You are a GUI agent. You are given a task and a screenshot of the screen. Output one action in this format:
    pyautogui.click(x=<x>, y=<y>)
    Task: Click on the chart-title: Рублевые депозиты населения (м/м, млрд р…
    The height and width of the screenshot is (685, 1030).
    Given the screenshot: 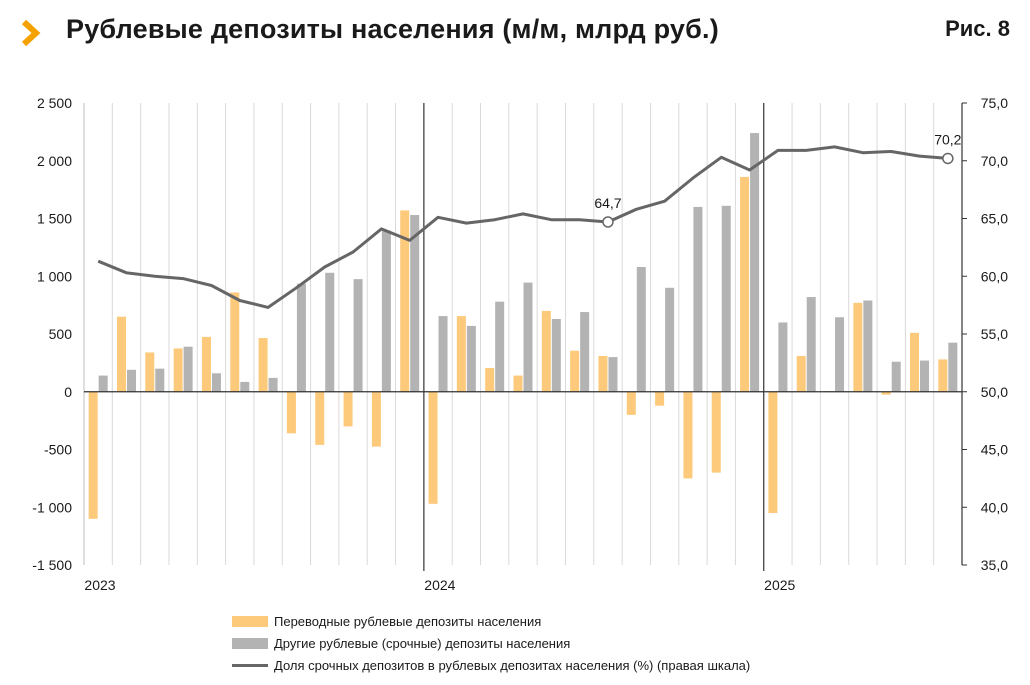 What is the action you would take?
    pyautogui.click(x=392, y=29)
    